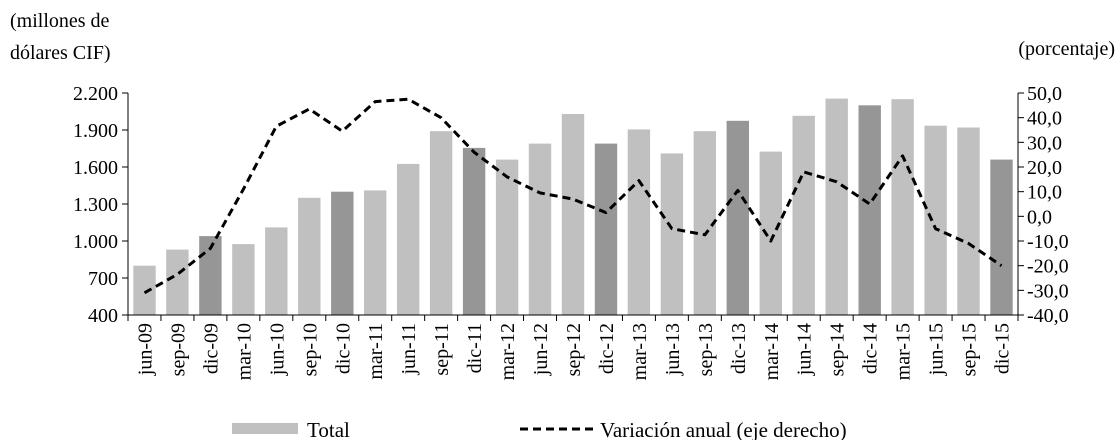  Describe the element at coordinates (772, 351) in the screenshot. I see `x-tick-label-mar-14: mar-14` at that location.